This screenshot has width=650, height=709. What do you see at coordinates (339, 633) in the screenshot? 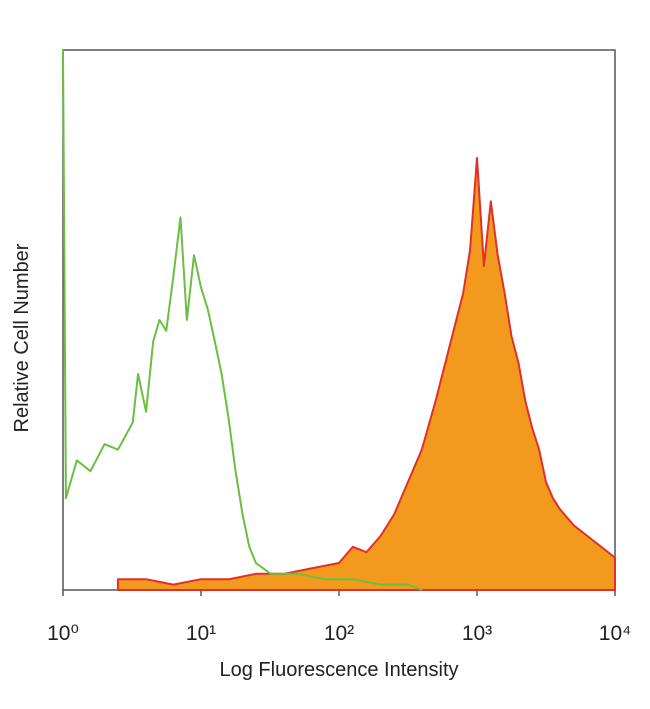
I see `x-tick-label: 10²` at bounding box center [339, 633].